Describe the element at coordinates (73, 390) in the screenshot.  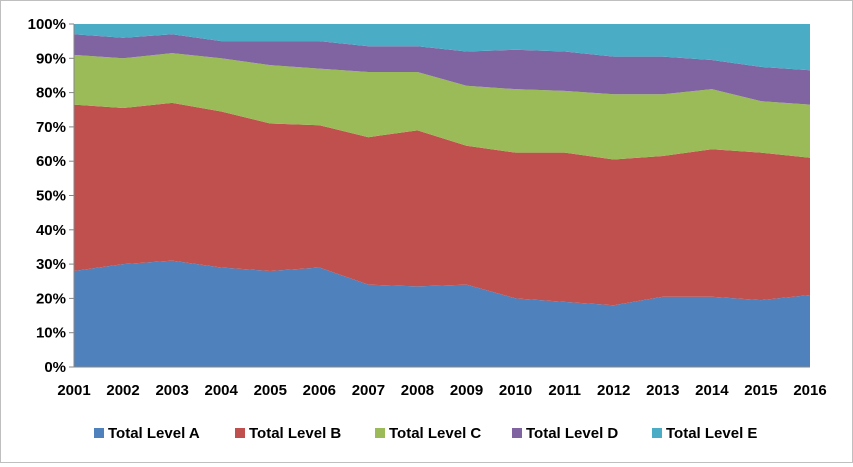
I see `x-tick-label: 2001` at that location.